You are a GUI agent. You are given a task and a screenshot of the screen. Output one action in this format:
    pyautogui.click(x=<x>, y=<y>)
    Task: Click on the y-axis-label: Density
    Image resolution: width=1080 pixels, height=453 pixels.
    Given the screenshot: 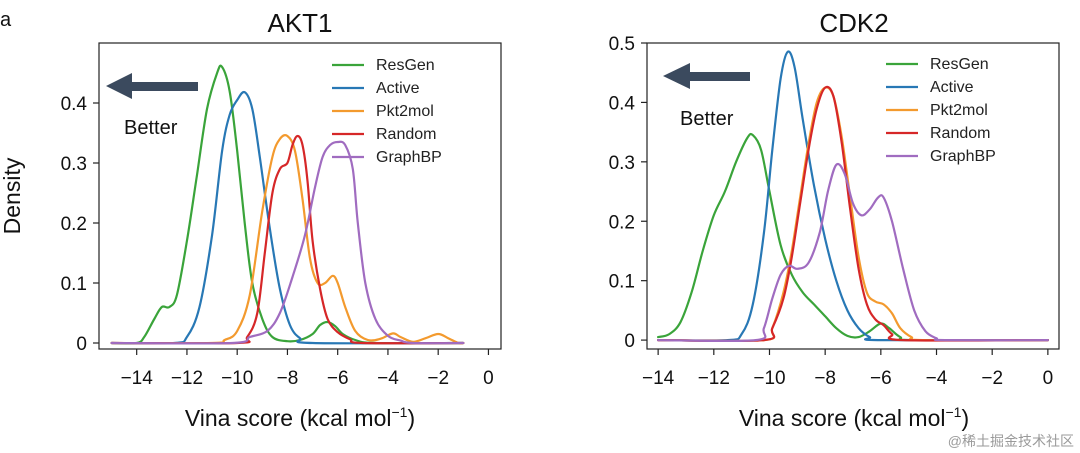 What is the action you would take?
    pyautogui.click(x=12, y=195)
    